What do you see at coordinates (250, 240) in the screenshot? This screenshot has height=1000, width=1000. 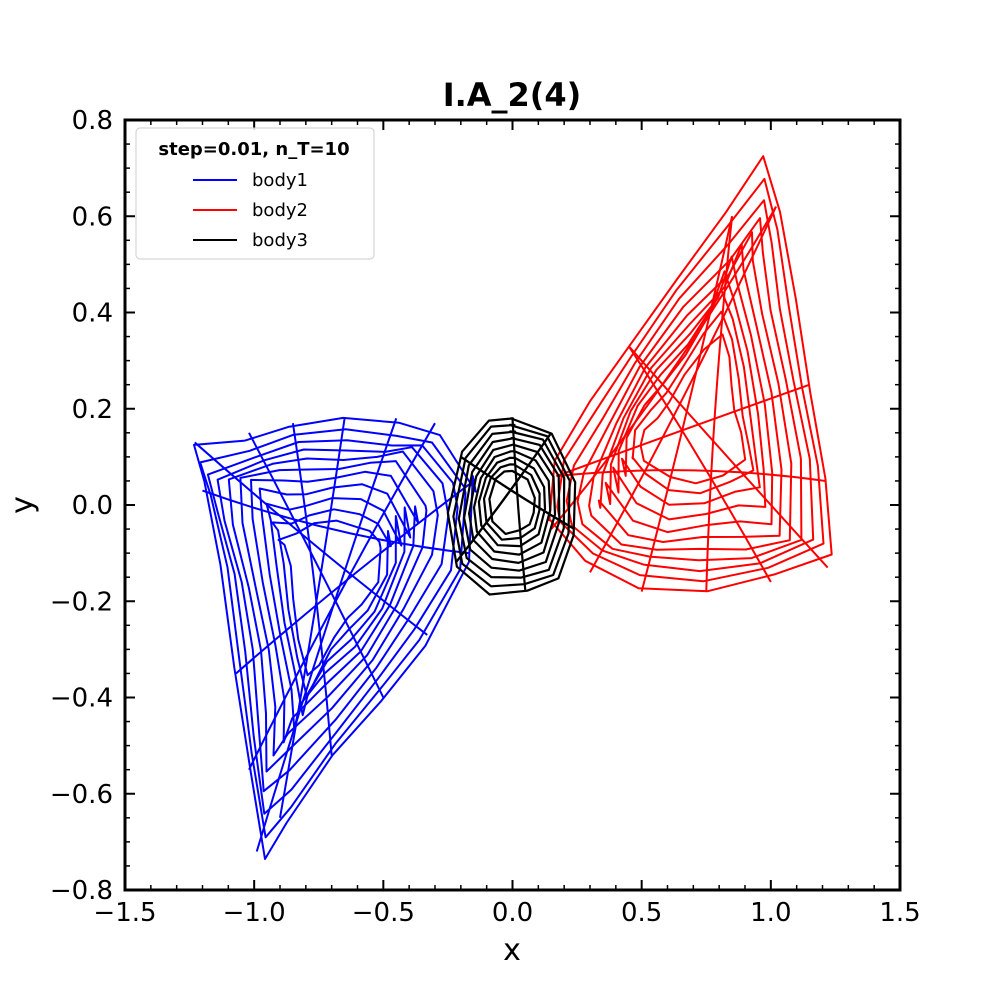 I see `legend-item-body3: body3` at bounding box center [250, 240].